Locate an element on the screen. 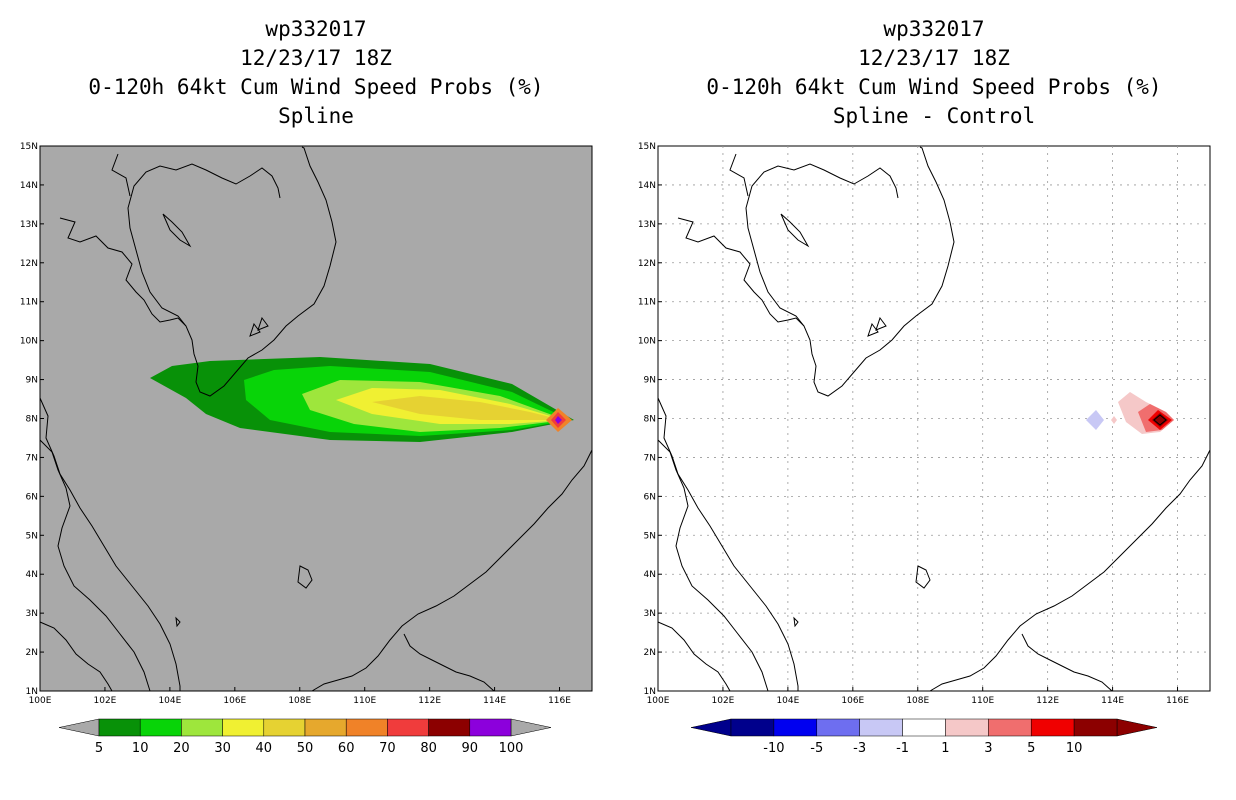 This screenshot has width=1236, height=800. right-title-datetime: 12/23/17 18Z is located at coordinates (934, 58).